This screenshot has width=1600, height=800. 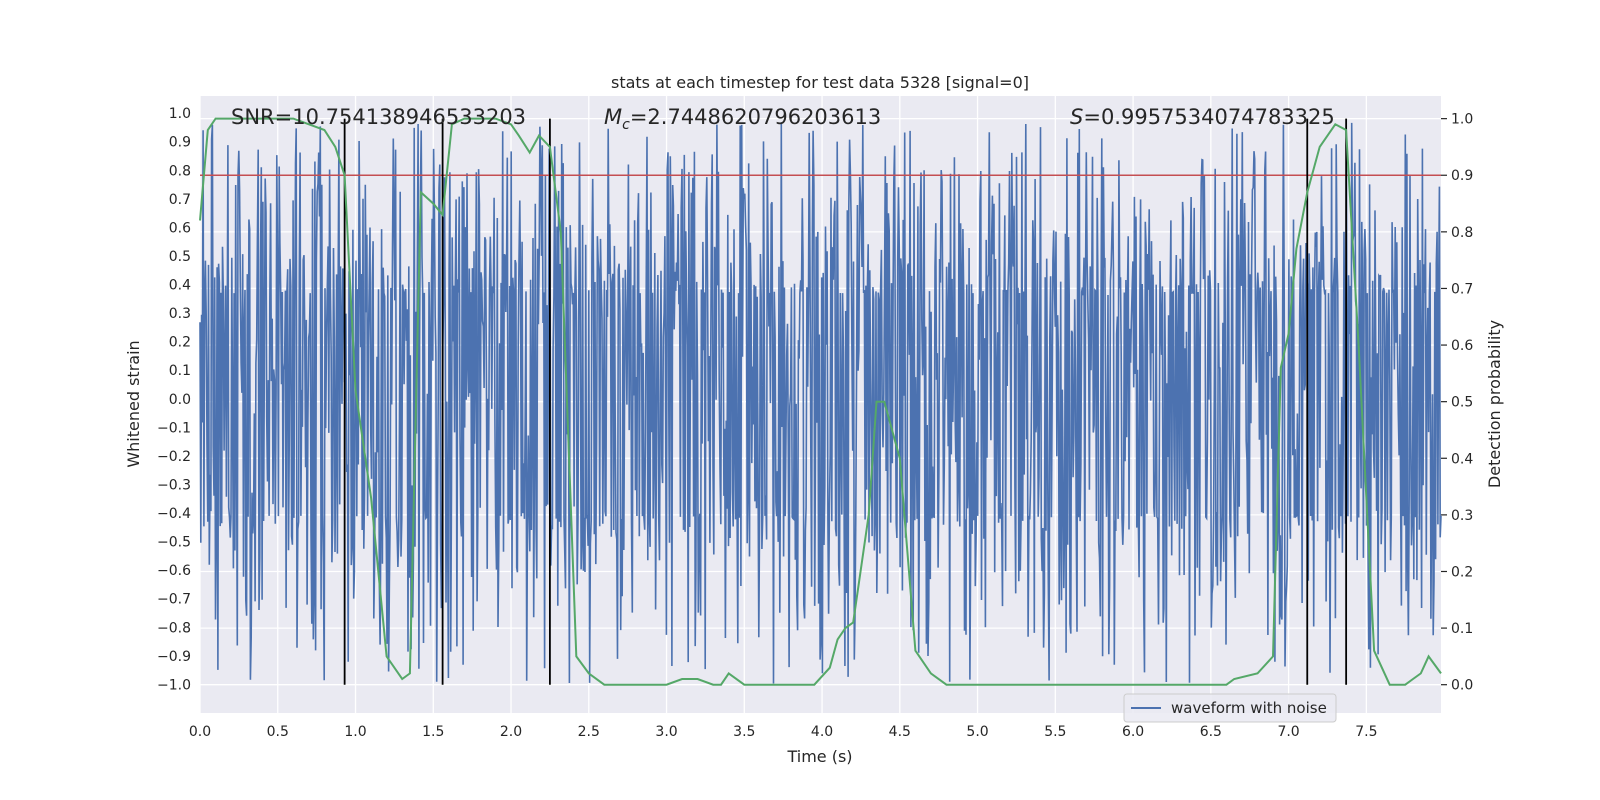 I want to click on y-left-tick-label: 0.4, so click(x=180, y=286).